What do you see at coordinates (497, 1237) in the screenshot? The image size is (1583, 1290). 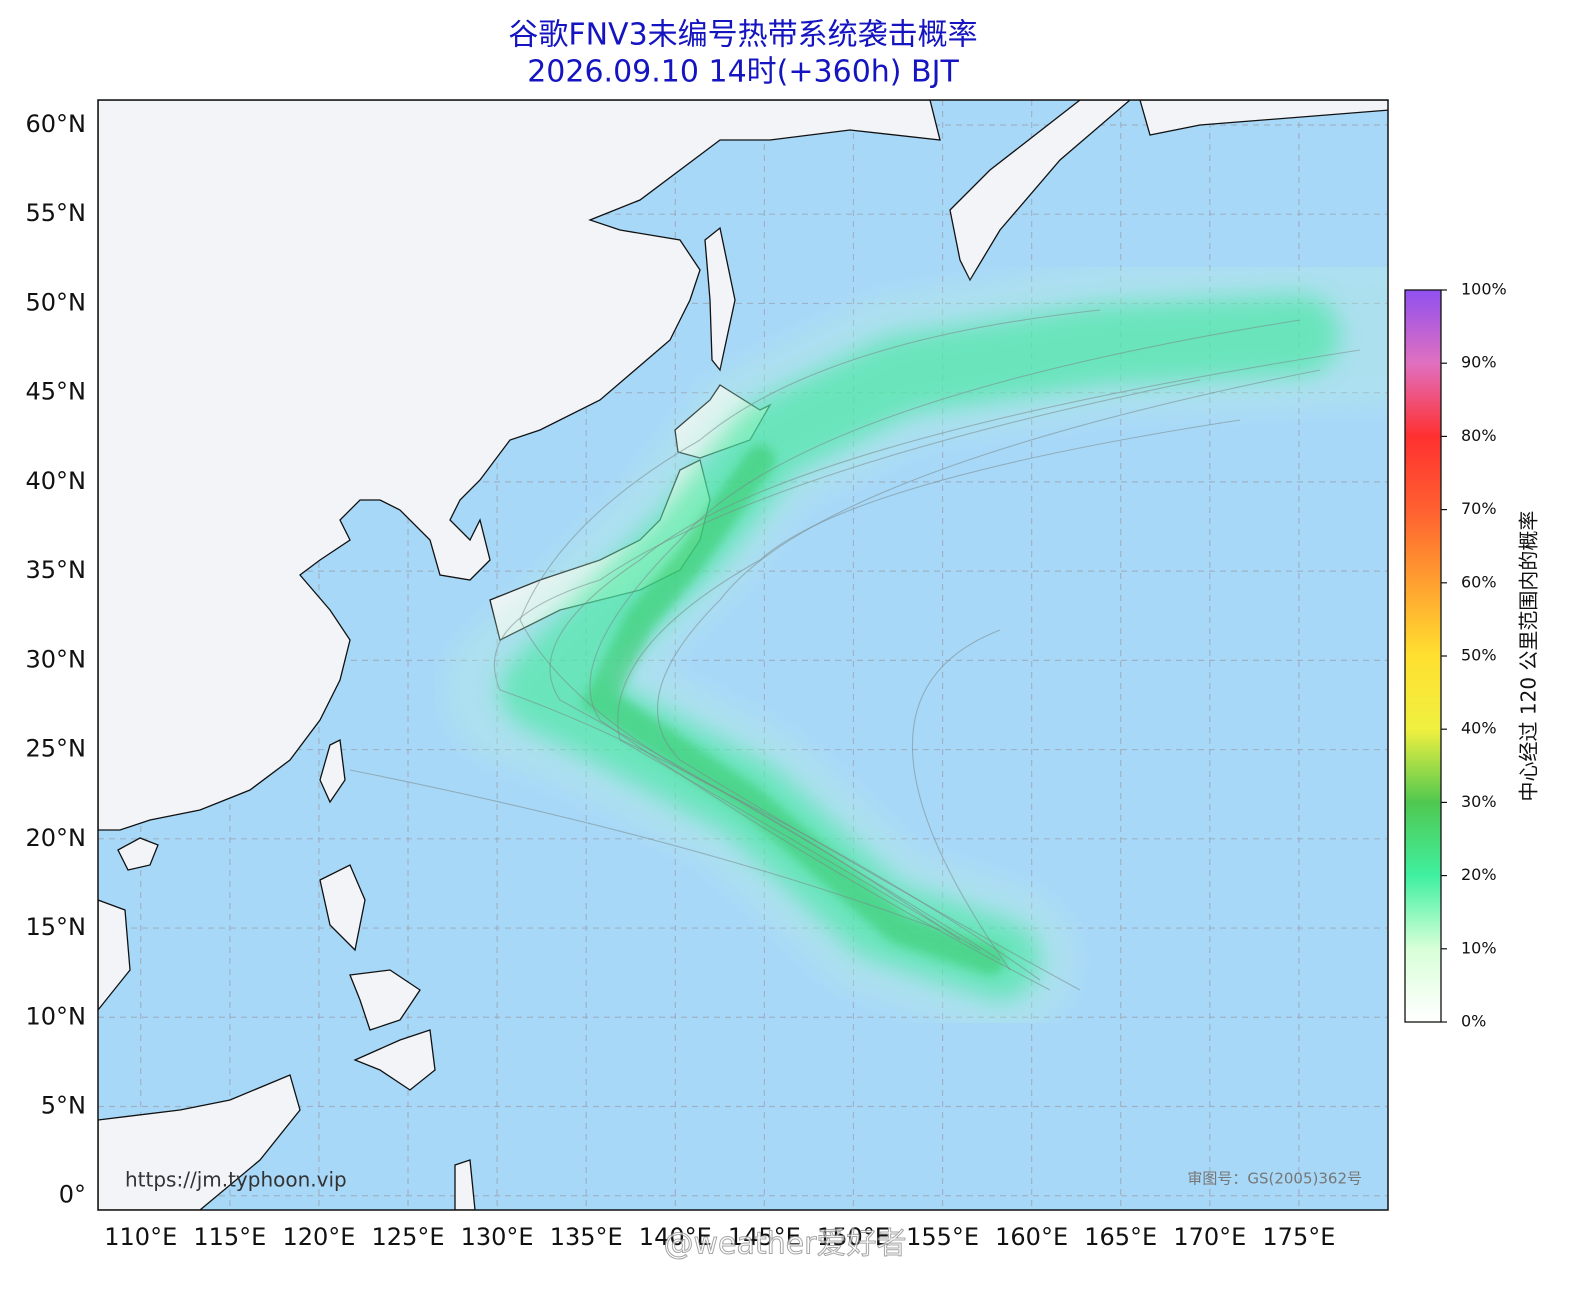 I see `x-tick-label: 130°E` at bounding box center [497, 1237].